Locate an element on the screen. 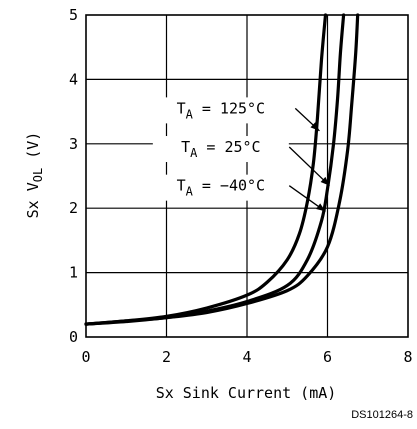  x-tick-label: 2 is located at coordinates (166, 357).